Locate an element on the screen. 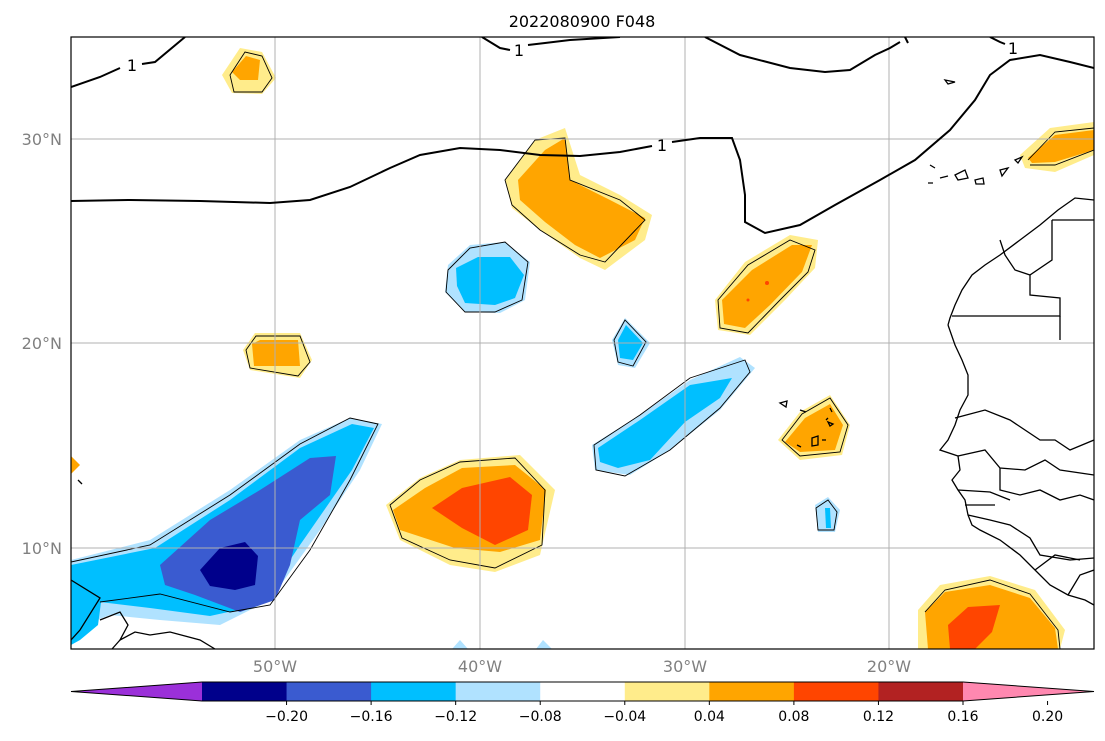 This screenshot has width=1105, height=741. lon-label-50w: 50°W is located at coordinates (275, 666).